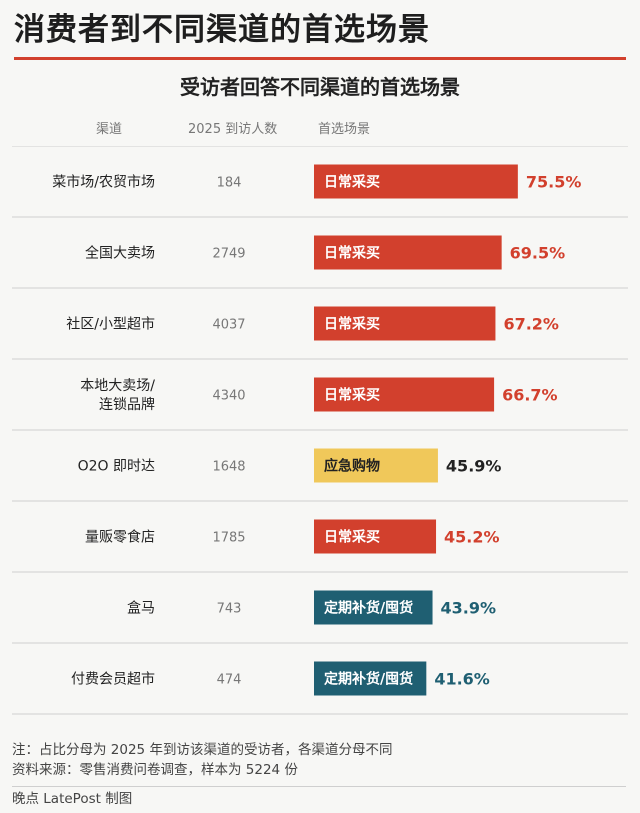 The image size is (640, 813). Describe the element at coordinates (344, 129) in the screenshot. I see `column-header-scenario: 首选场景` at that location.